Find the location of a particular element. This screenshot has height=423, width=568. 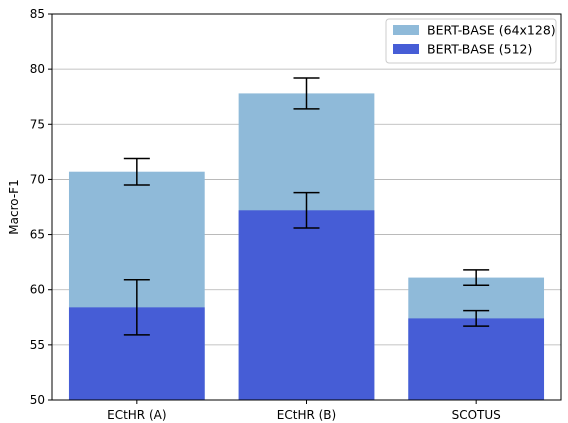

legend-label: BERT-BASE (64x128) is located at coordinates (491, 30).